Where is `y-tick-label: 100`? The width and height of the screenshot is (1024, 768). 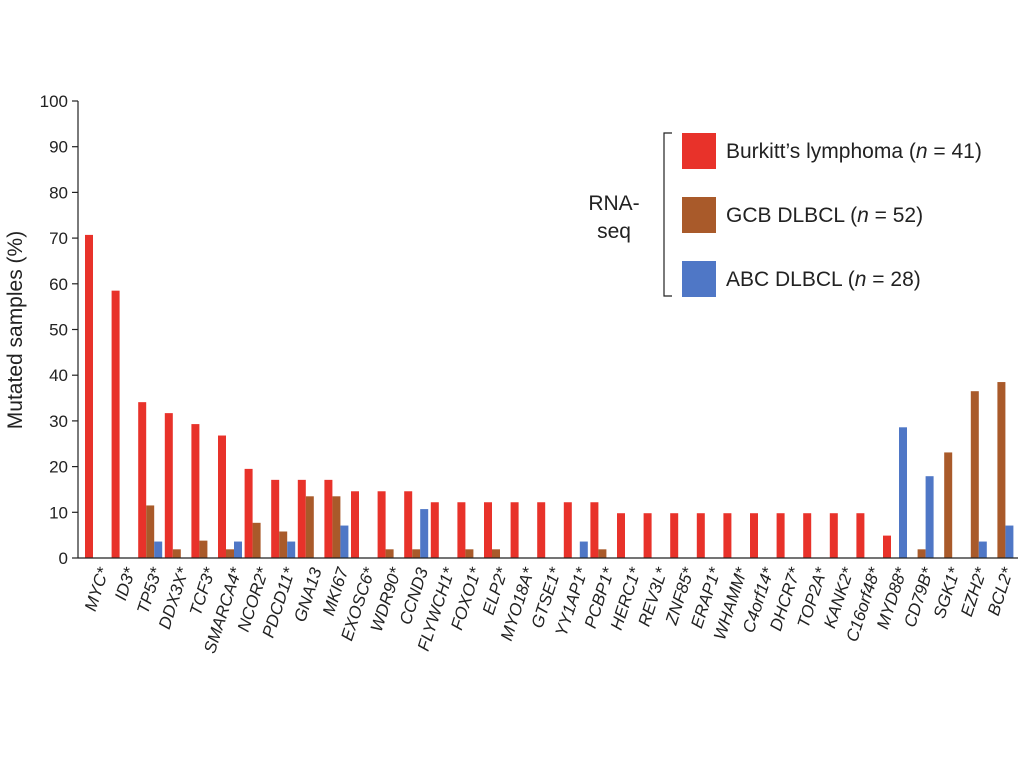 y-tick-label: 100 is located at coordinates (54, 101).